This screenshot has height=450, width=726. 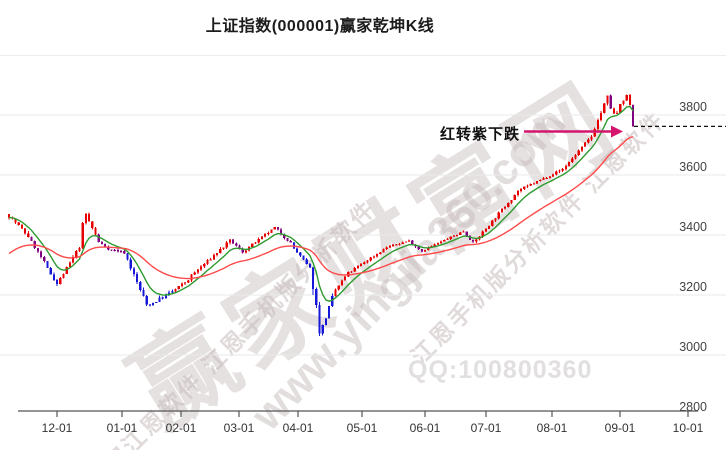 I want to click on x-axis-label: 04-01, so click(x=298, y=428).